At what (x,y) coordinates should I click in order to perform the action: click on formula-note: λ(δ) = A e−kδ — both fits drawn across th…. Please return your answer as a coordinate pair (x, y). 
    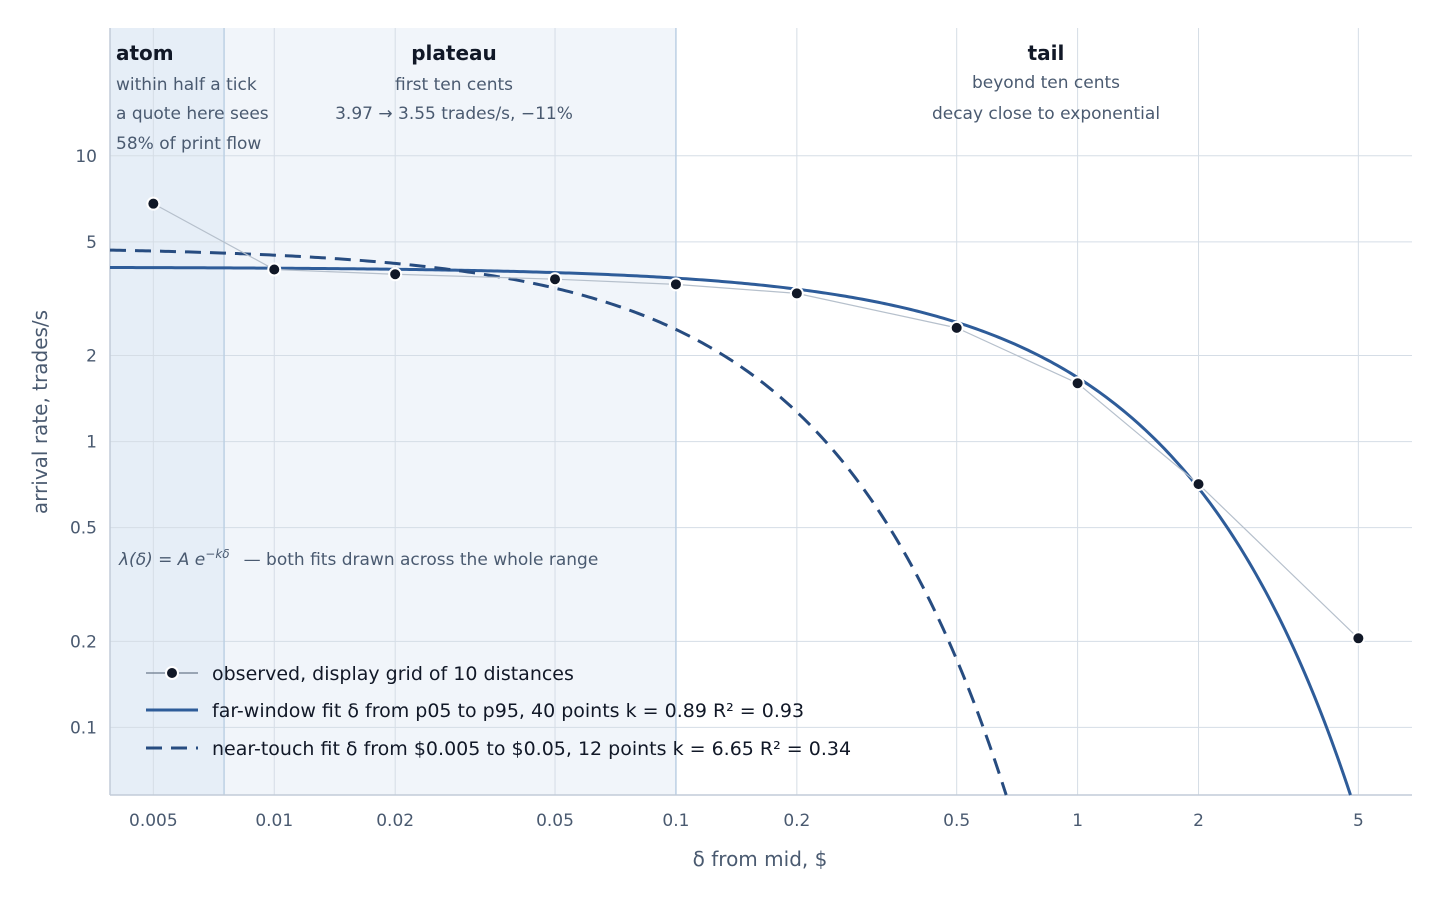
    Looking at the image, I should click on (358, 558).